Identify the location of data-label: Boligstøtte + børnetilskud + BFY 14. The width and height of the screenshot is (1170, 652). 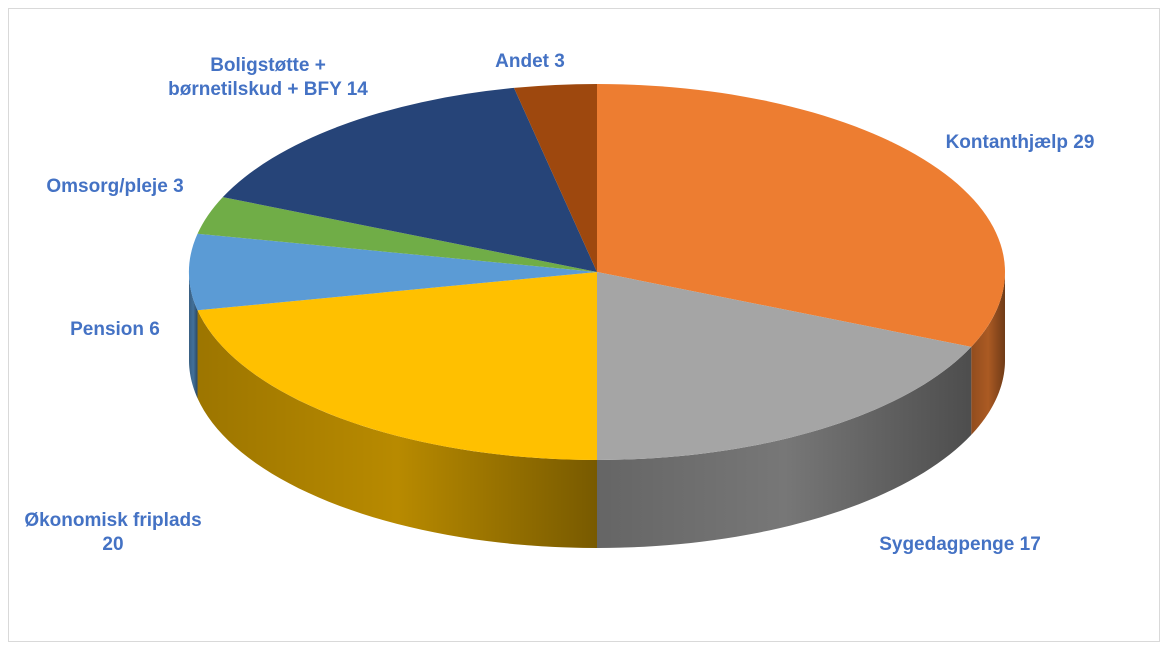
(268, 78).